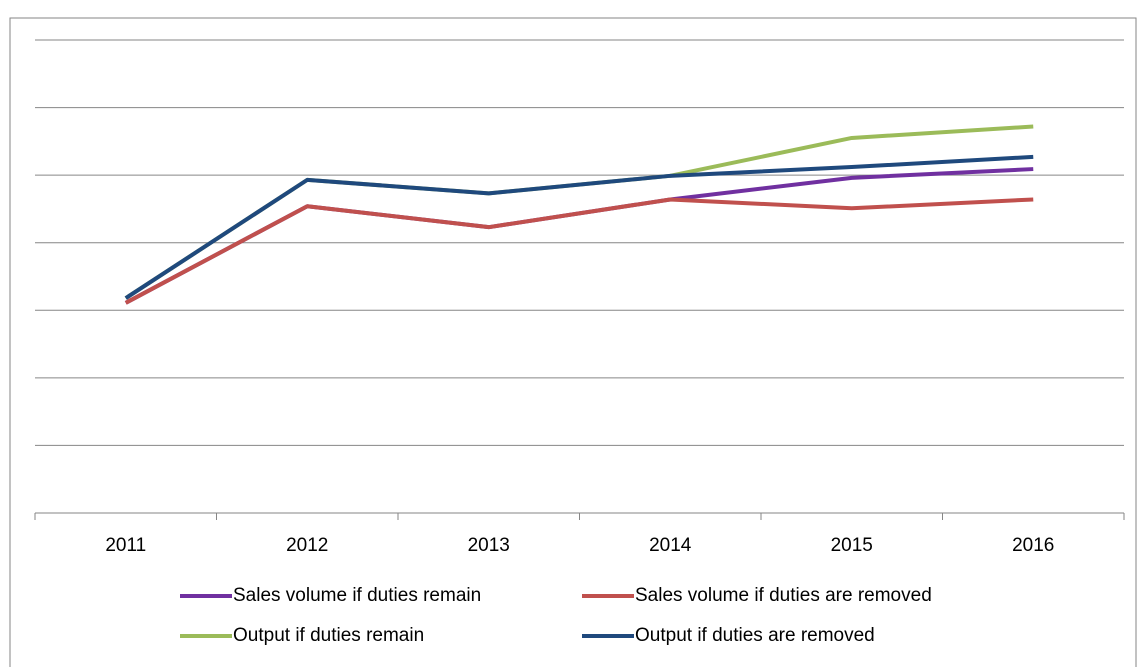 The height and width of the screenshot is (667, 1138). I want to click on x-tick-label: 2012, so click(307, 545).